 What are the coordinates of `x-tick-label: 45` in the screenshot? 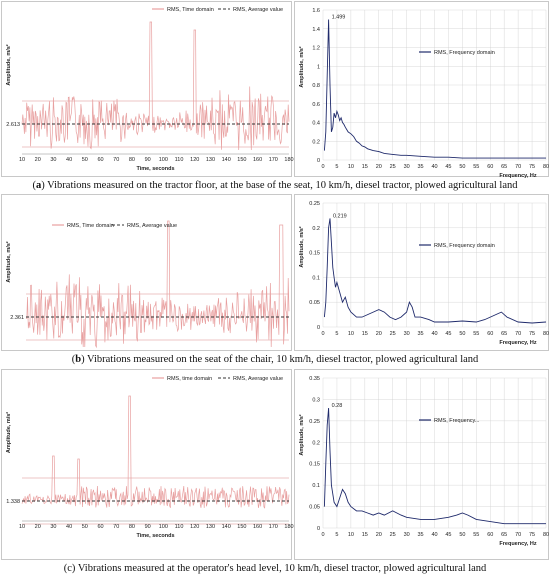 It's located at (448, 167).